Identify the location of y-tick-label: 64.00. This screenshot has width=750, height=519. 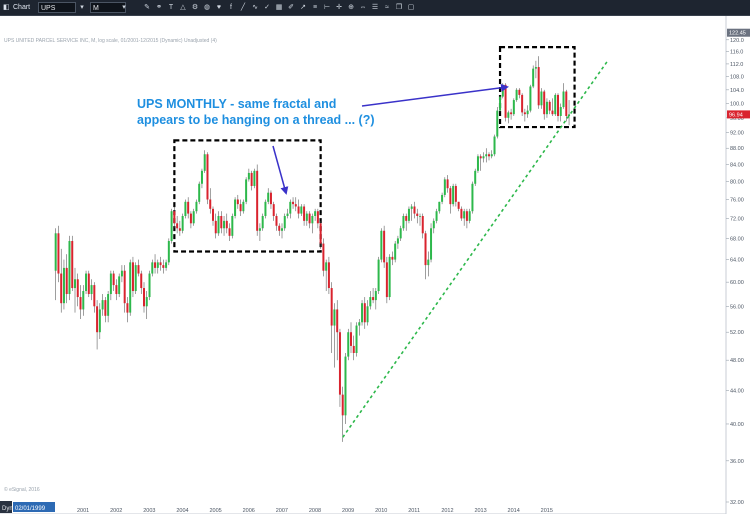
(737, 261).